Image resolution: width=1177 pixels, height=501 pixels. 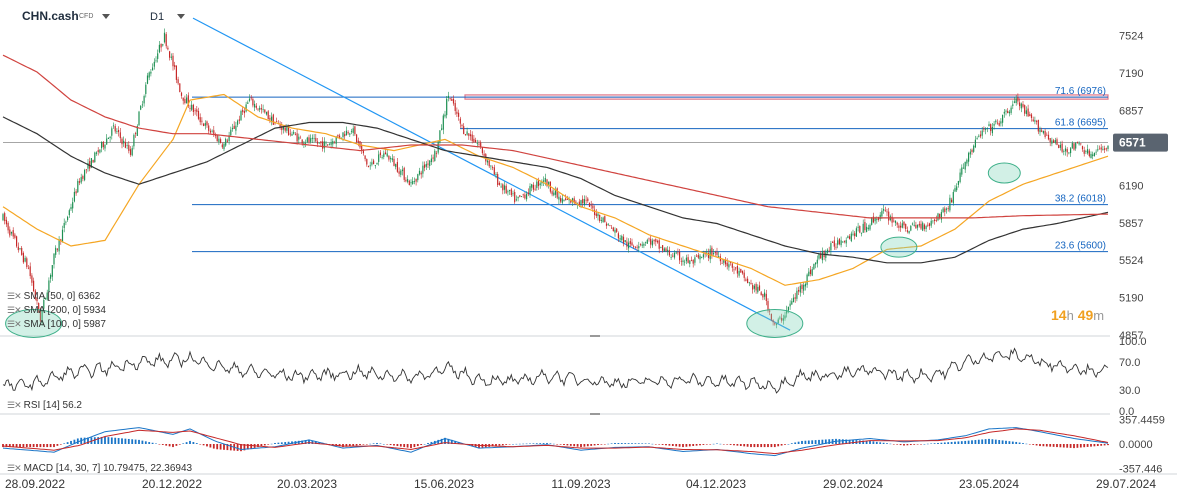 What do you see at coordinates (989, 484) in the screenshot?
I see `x-tick-label: 23.05.2024` at bounding box center [989, 484].